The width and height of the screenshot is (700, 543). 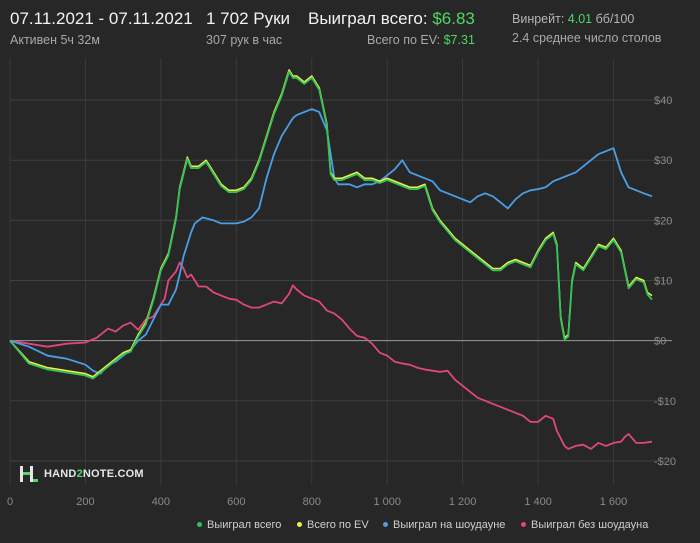 I want to click on won-label: Выиграл всего:, so click(x=368, y=18).